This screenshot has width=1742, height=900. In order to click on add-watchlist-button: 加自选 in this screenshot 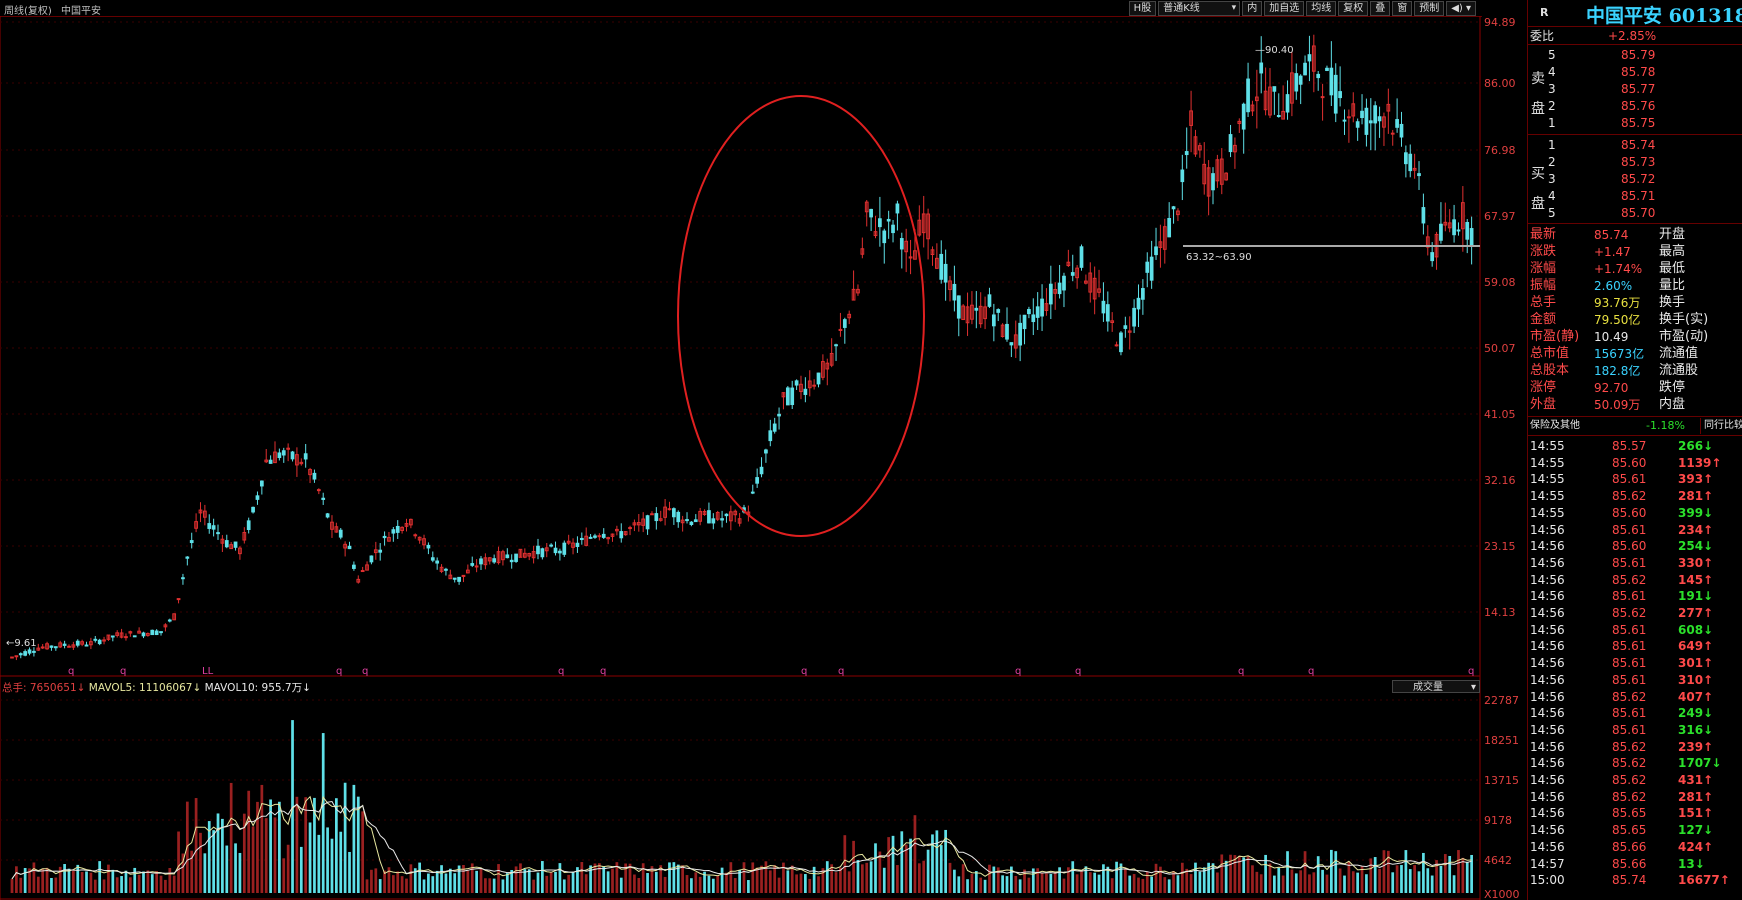, I will do `click(1284, 8)`.